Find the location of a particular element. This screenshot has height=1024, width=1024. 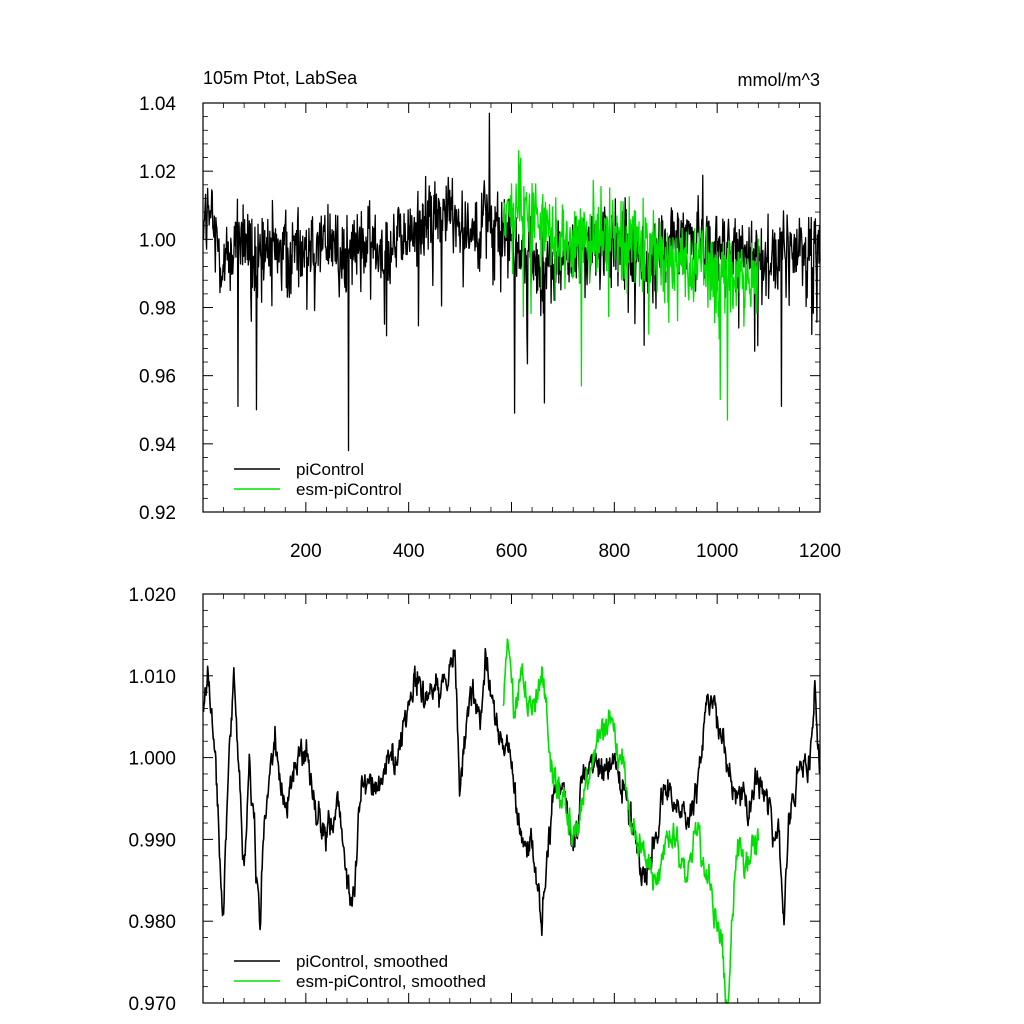

series-line-esm-picontrol is located at coordinates (630, 285).